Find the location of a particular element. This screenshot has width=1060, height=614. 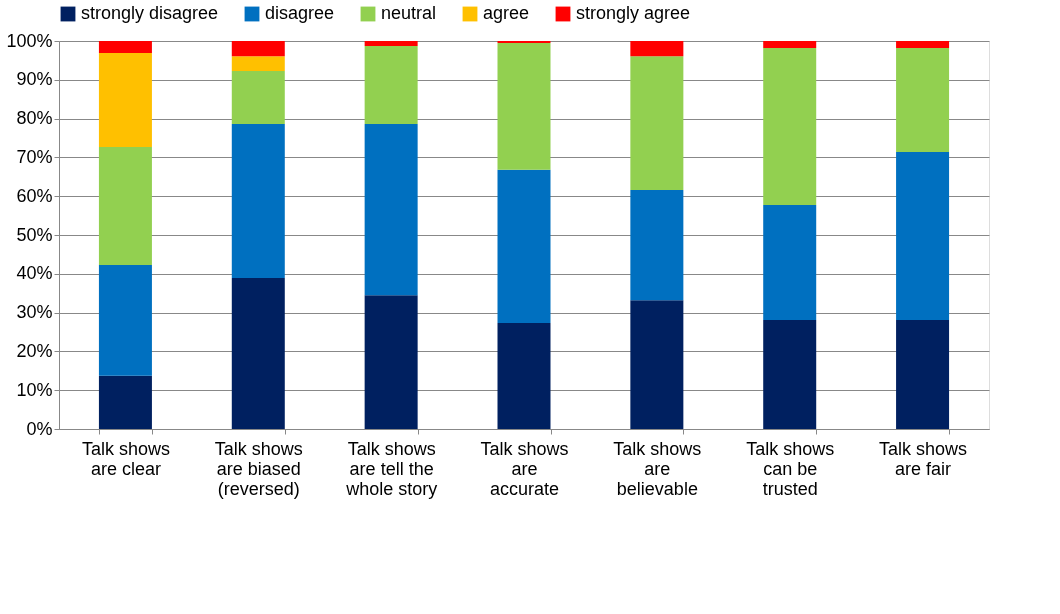

x-tick-label: Talk shows are fair is located at coordinates (923, 458).